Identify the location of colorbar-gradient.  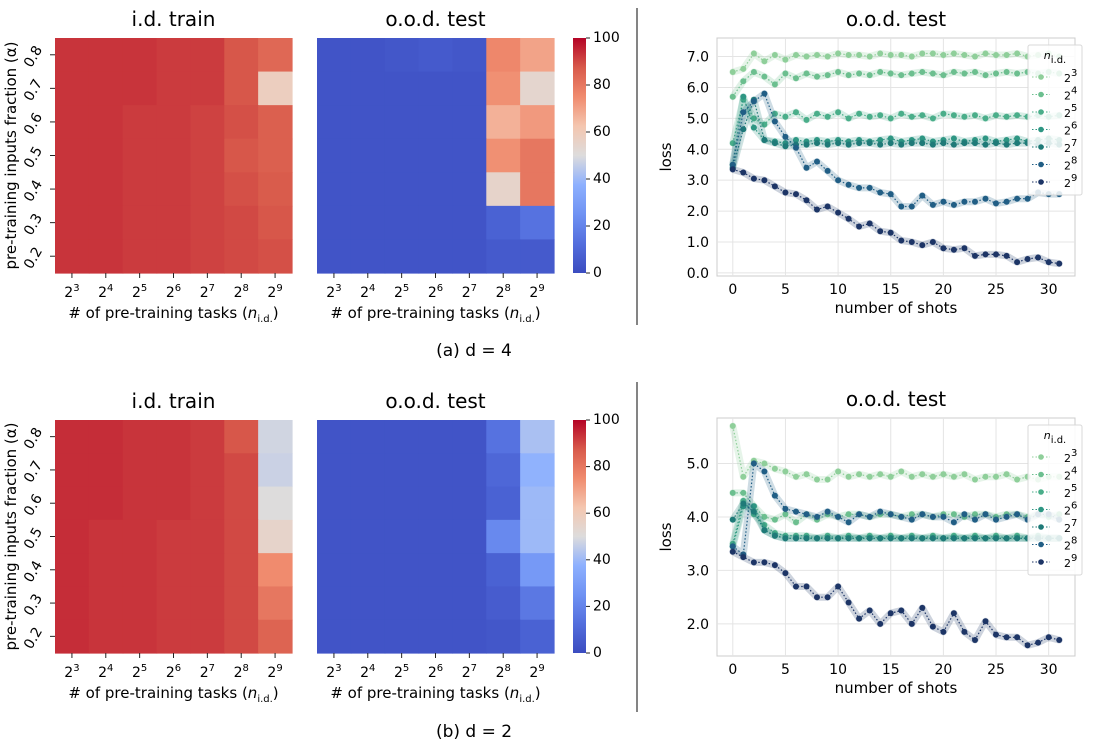
(579, 536).